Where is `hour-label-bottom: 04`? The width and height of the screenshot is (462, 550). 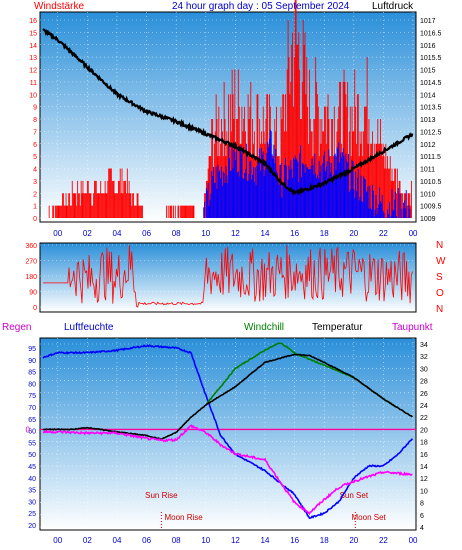 hour-label-bottom: 04 is located at coordinates (117, 540).